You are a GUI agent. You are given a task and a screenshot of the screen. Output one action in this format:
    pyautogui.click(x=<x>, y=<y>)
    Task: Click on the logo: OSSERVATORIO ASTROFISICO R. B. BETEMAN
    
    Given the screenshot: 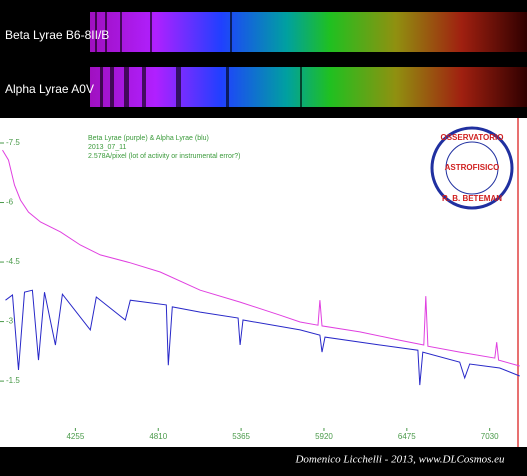 What is the action you would take?
    pyautogui.click(x=472, y=168)
    